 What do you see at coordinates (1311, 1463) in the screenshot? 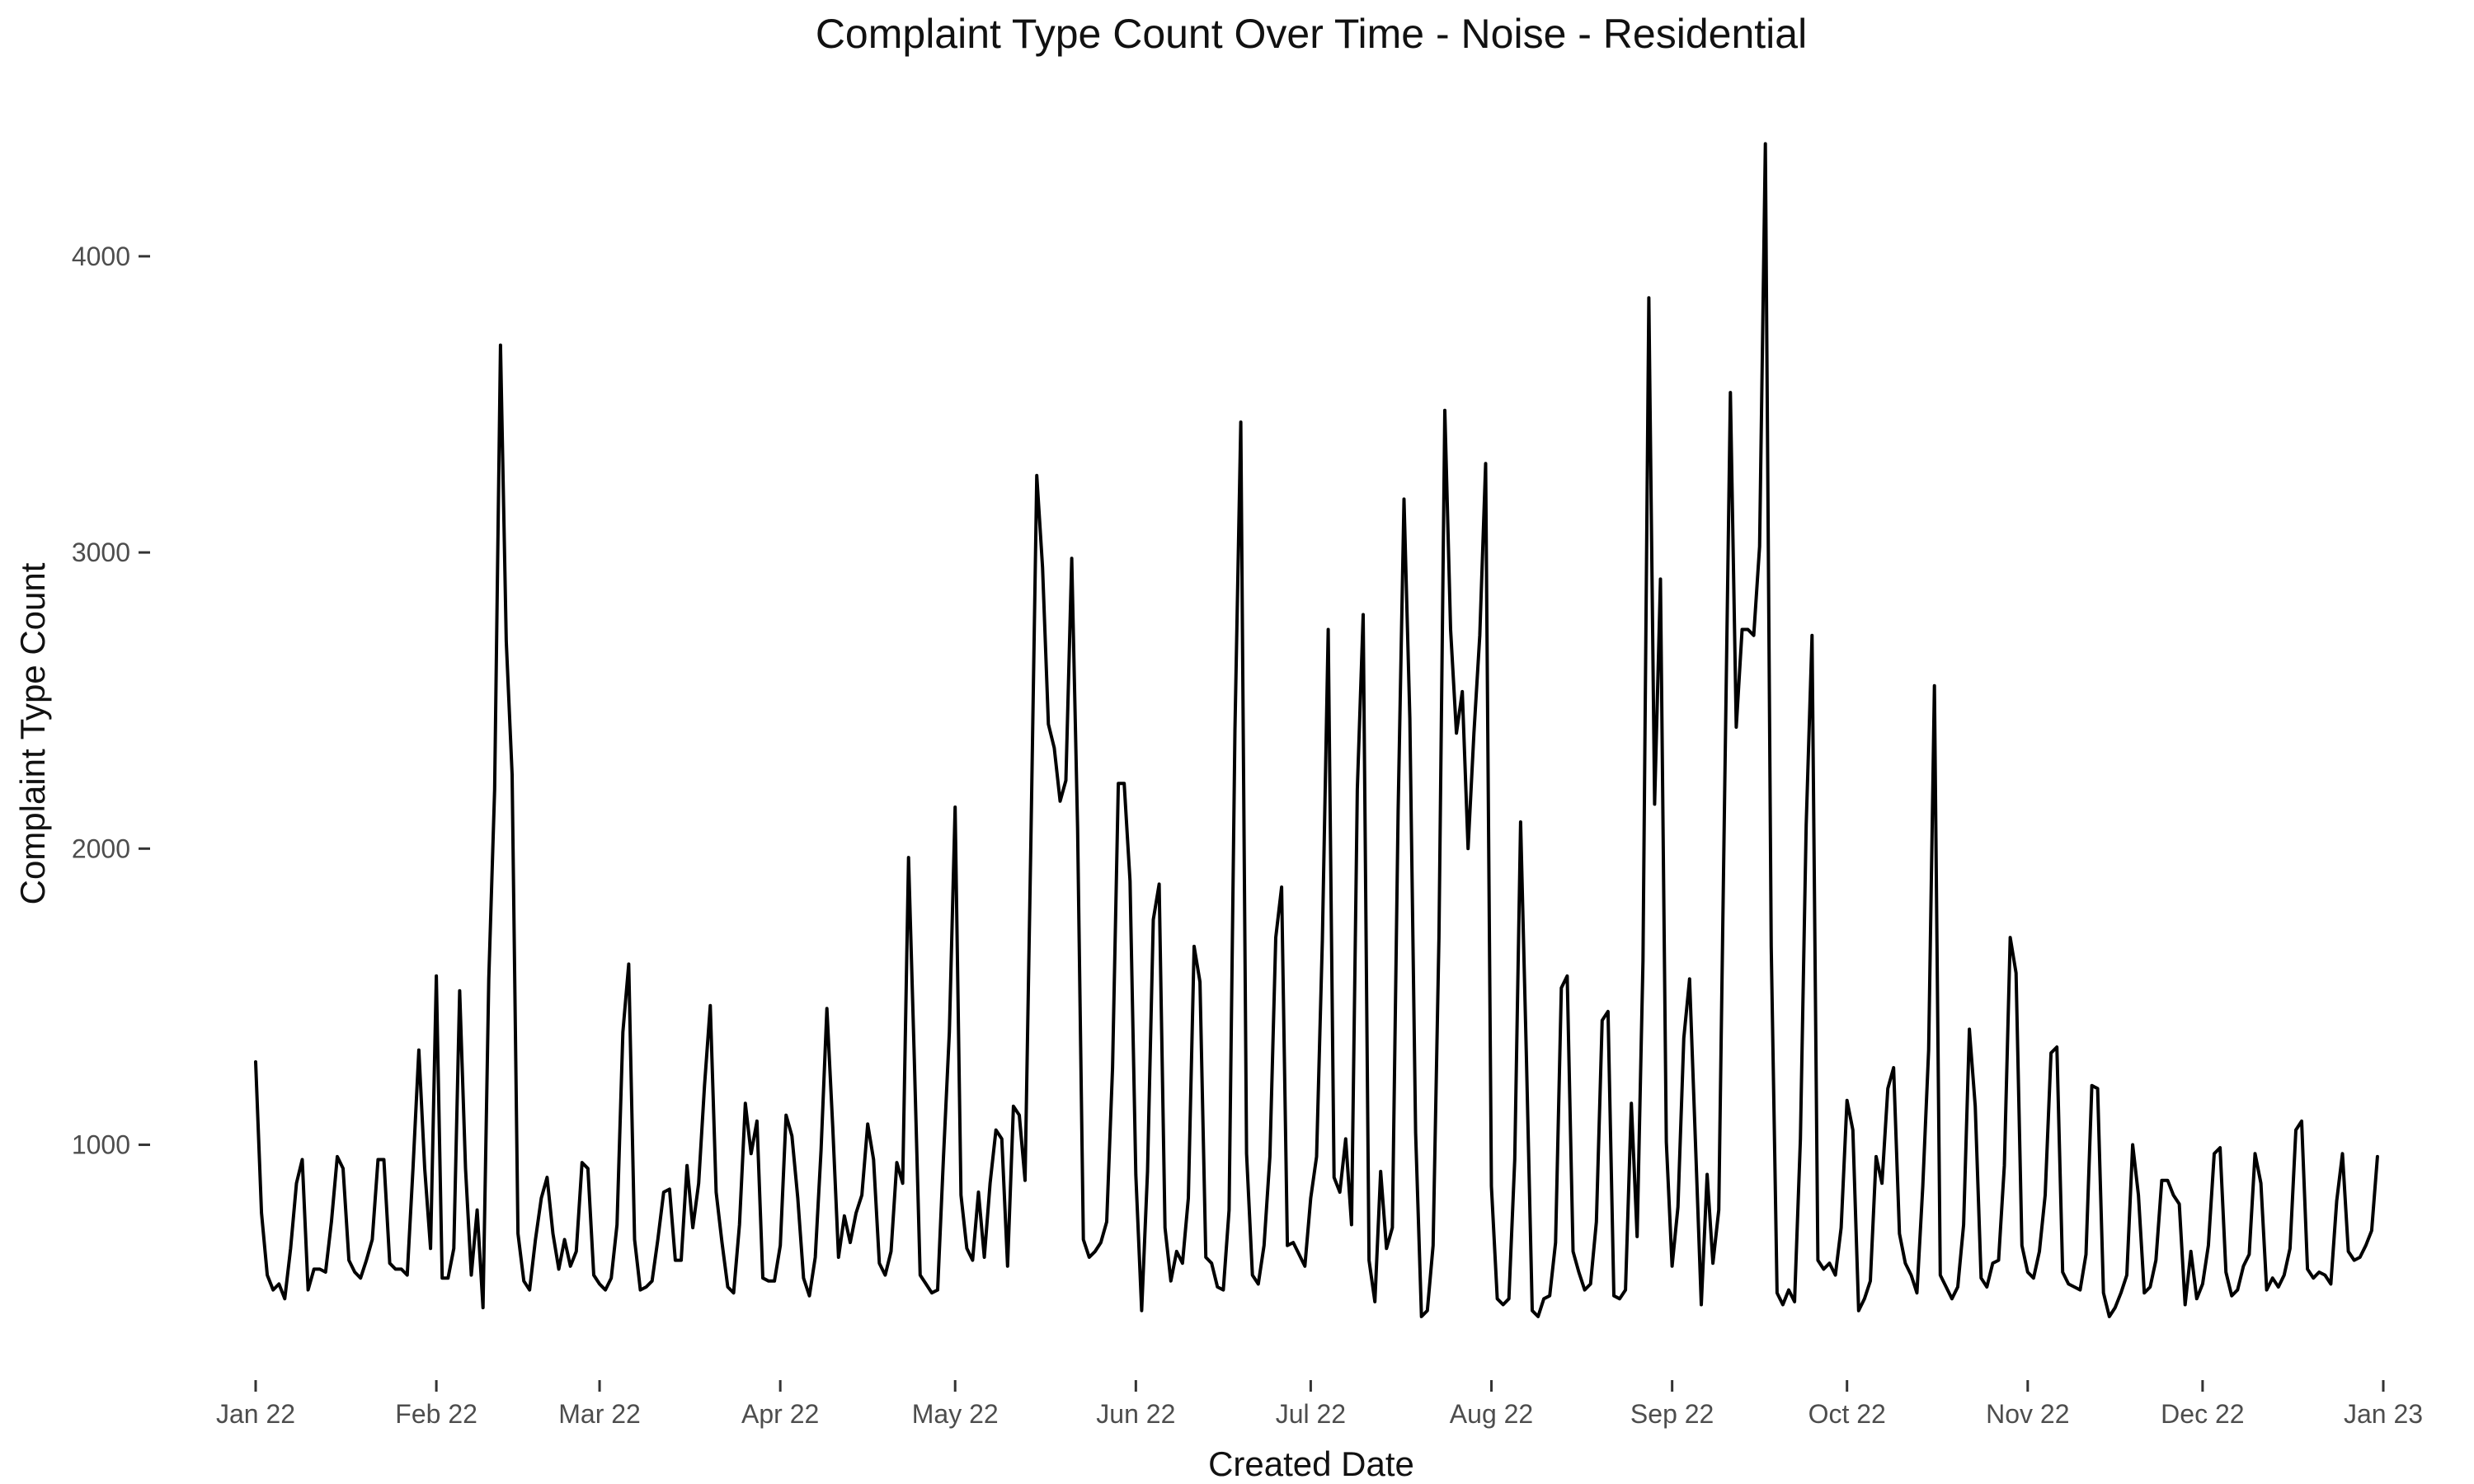
I see `x-axis-title: Created Date` at bounding box center [1311, 1463].